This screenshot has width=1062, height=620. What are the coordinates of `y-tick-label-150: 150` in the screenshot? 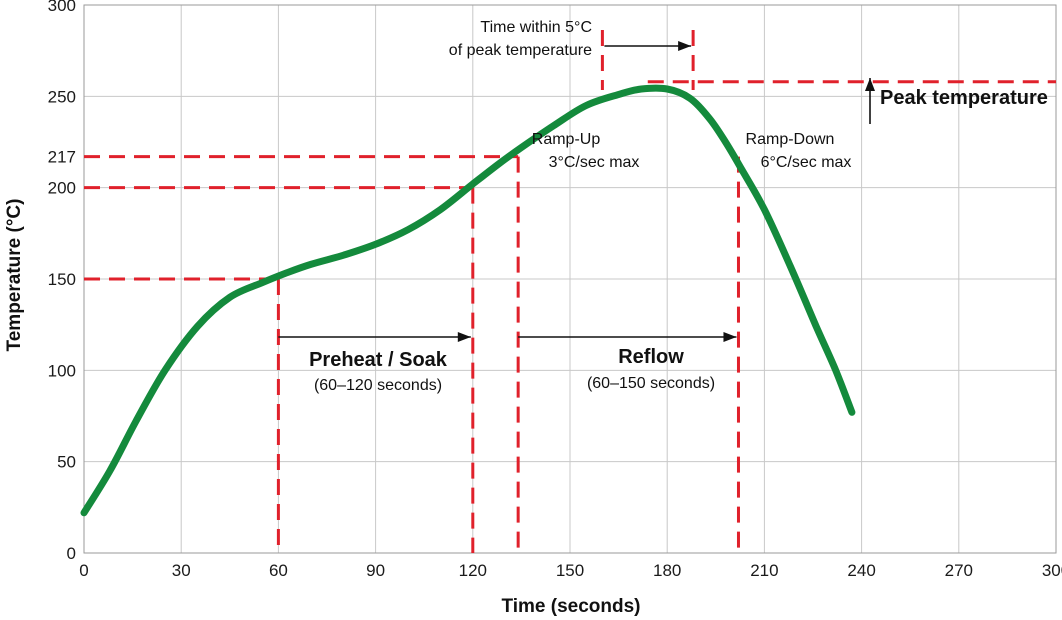 It's located at (62, 279).